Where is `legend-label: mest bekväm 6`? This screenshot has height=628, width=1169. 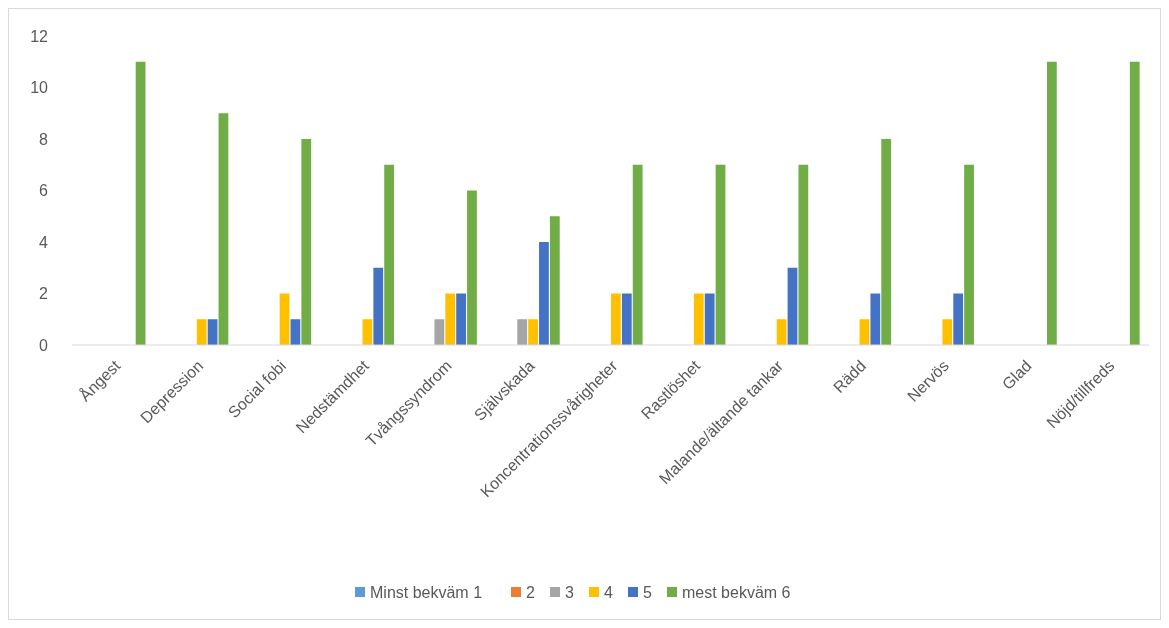 legend-label: mest bekväm 6 is located at coordinates (736, 592).